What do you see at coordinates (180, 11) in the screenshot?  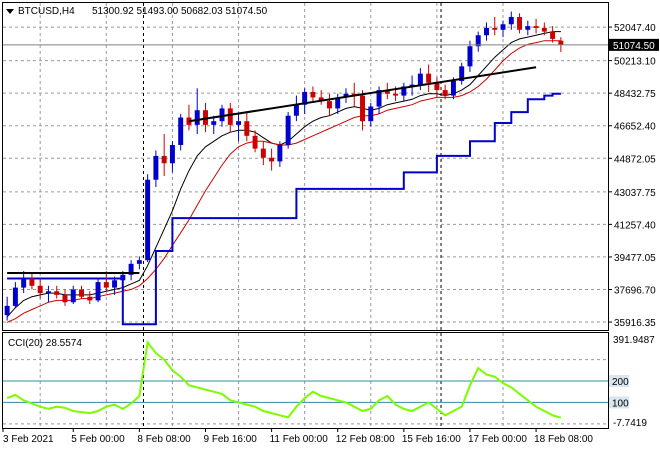 I see `ohlc-label: 51300.92 51493.00 50682.03 51074.50` at bounding box center [180, 11].